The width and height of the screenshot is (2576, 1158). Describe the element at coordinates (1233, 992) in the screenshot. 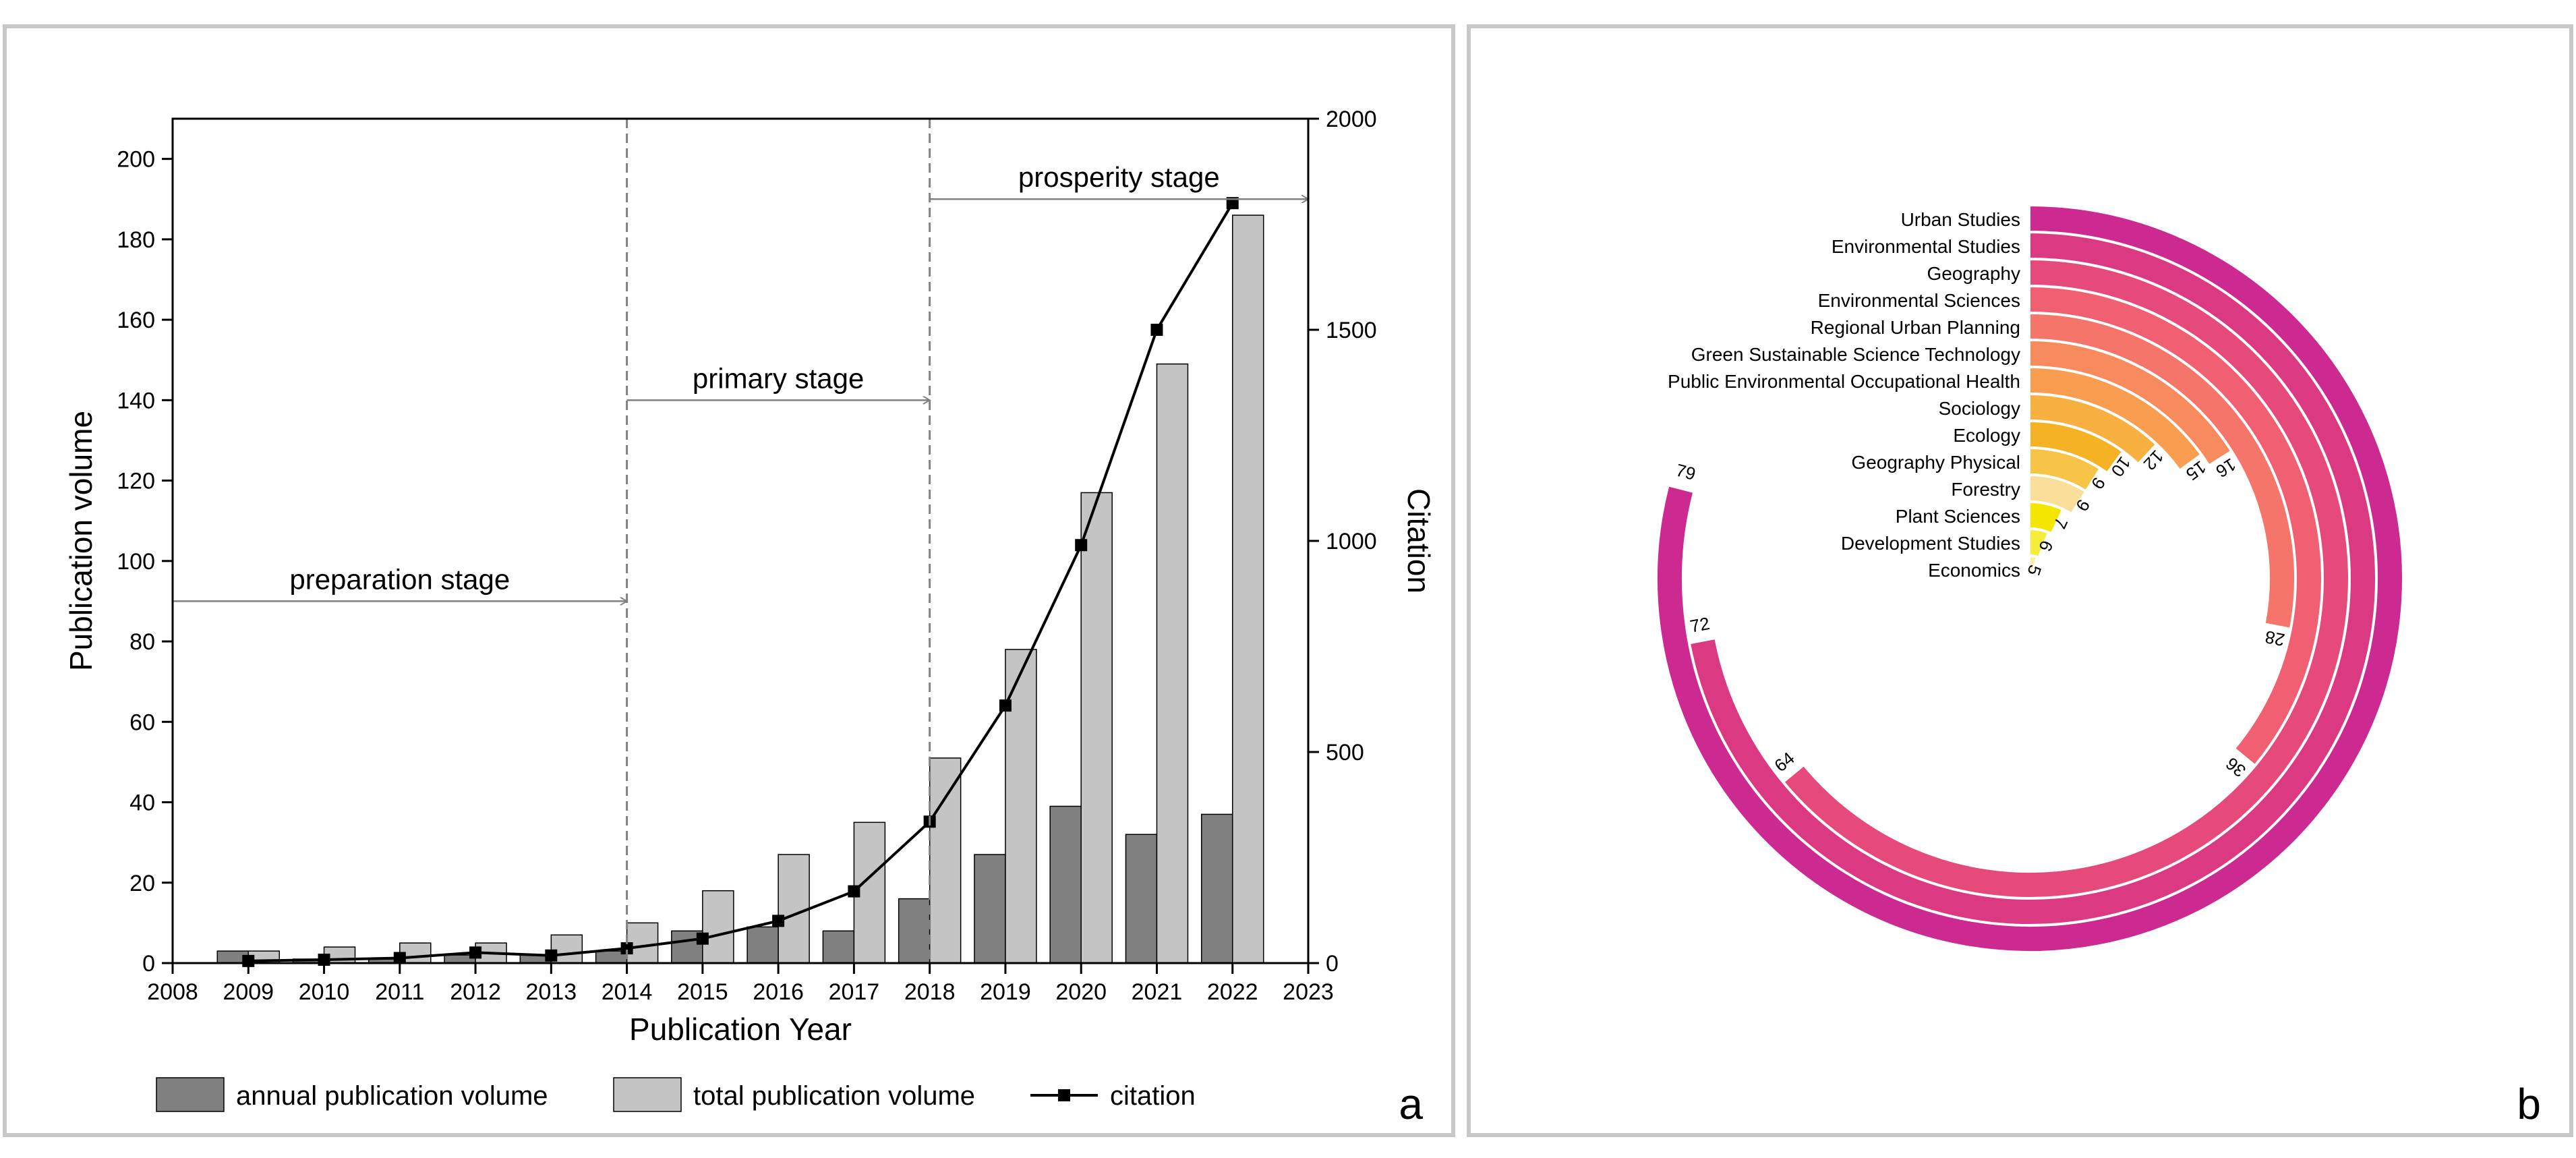

I see `x-tick-label: 2022` at that location.